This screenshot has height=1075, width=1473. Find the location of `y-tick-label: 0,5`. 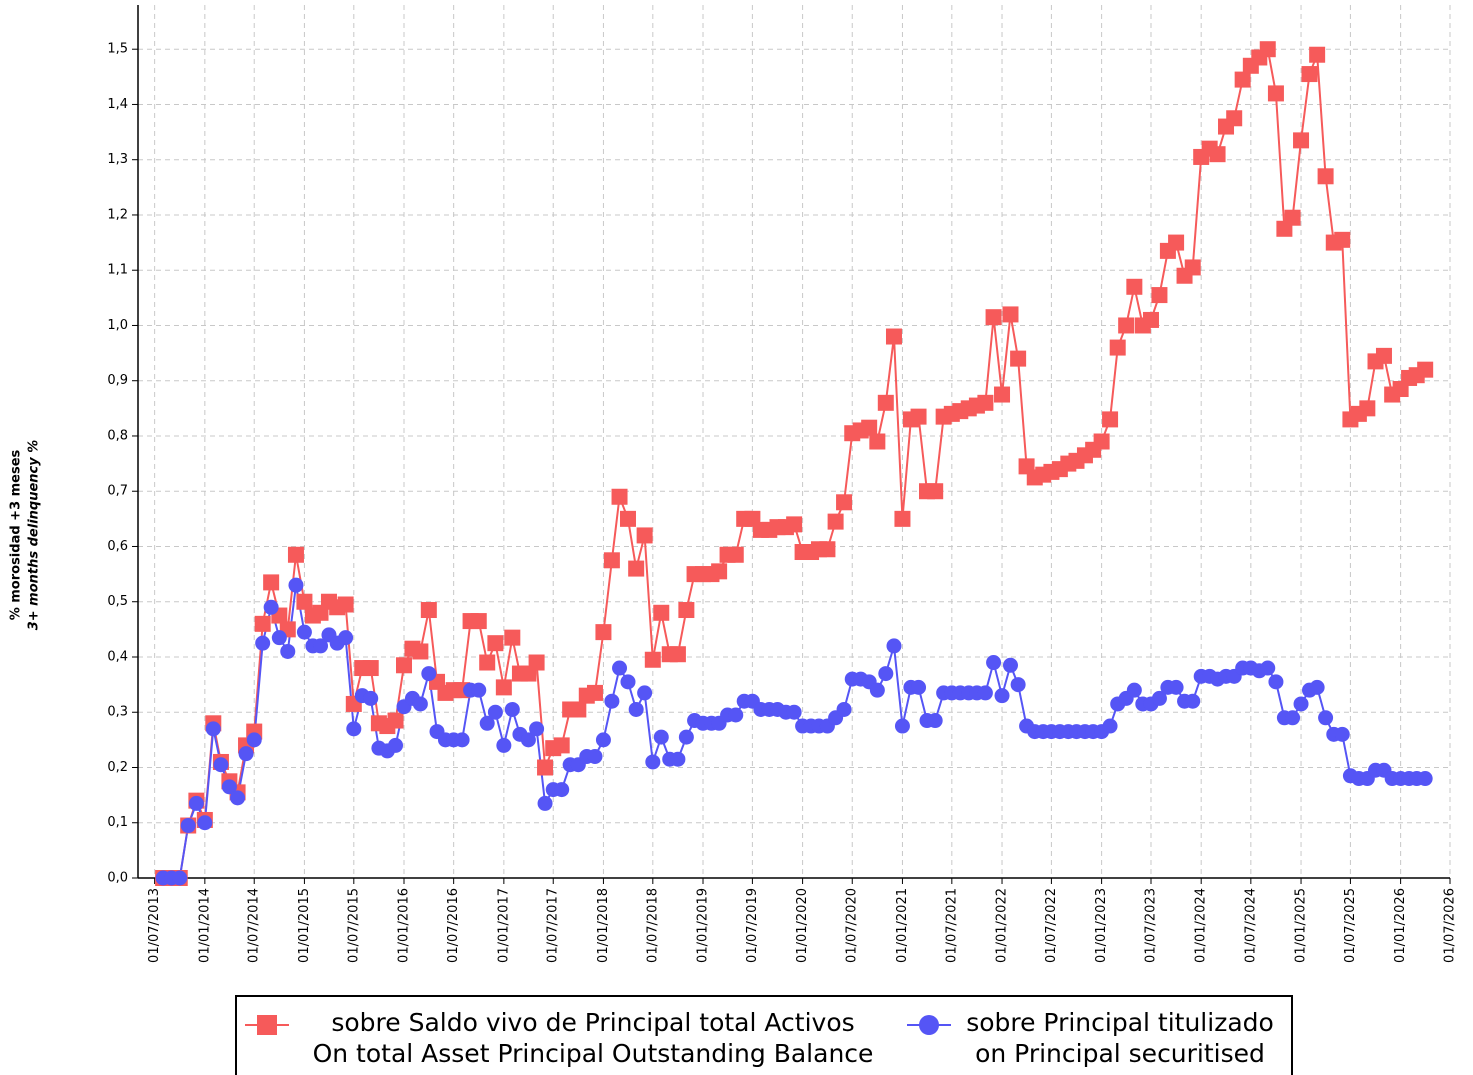

y-tick-label: 0,5 is located at coordinates (117, 601).